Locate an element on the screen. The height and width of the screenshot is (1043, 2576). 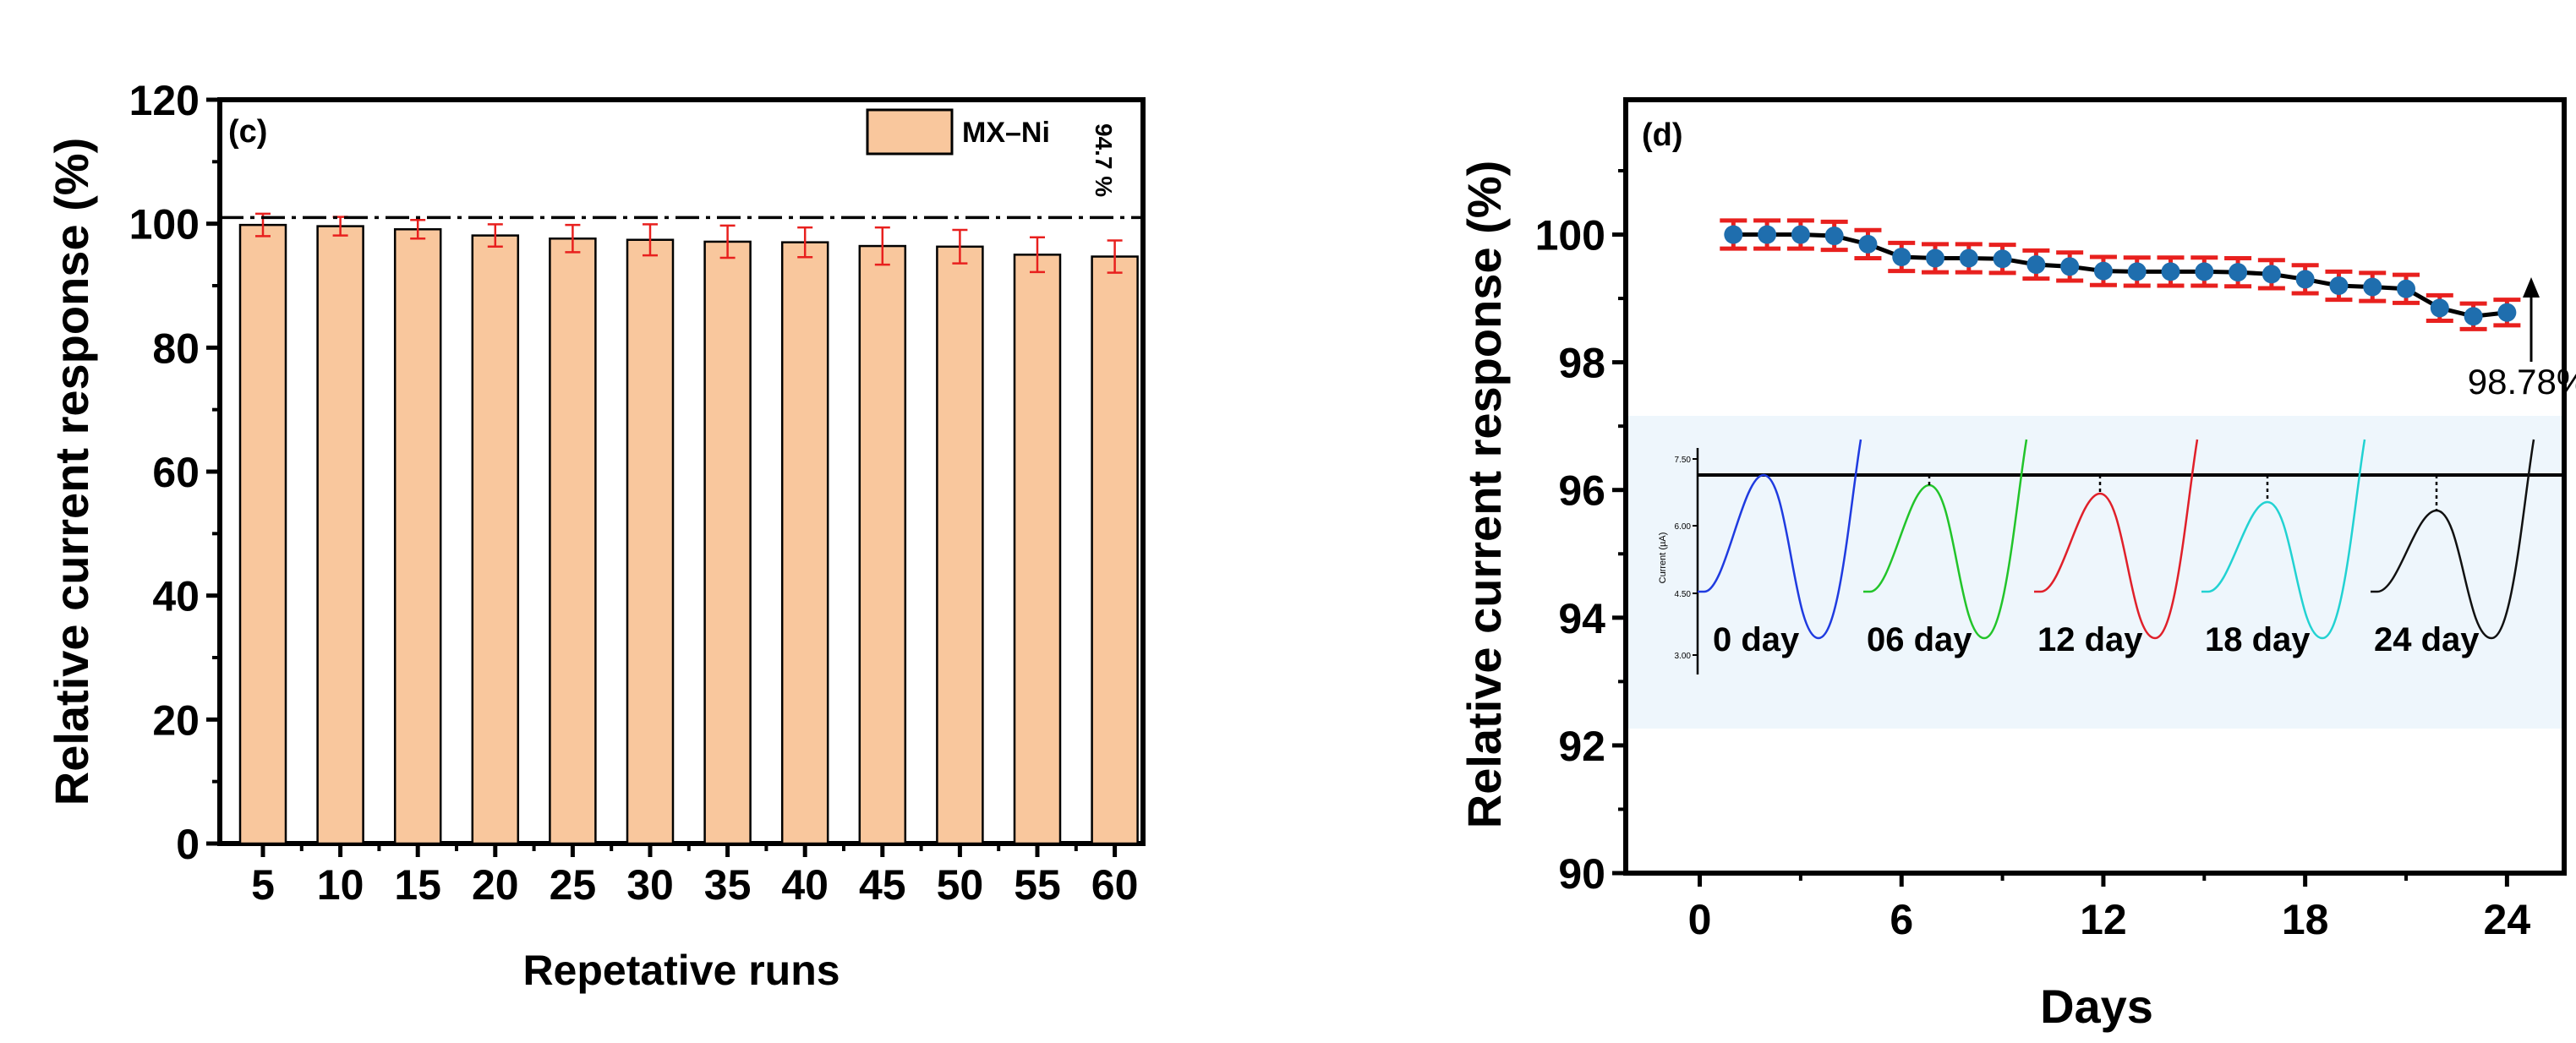
inset-day-label: 06 day is located at coordinates (1919, 640).